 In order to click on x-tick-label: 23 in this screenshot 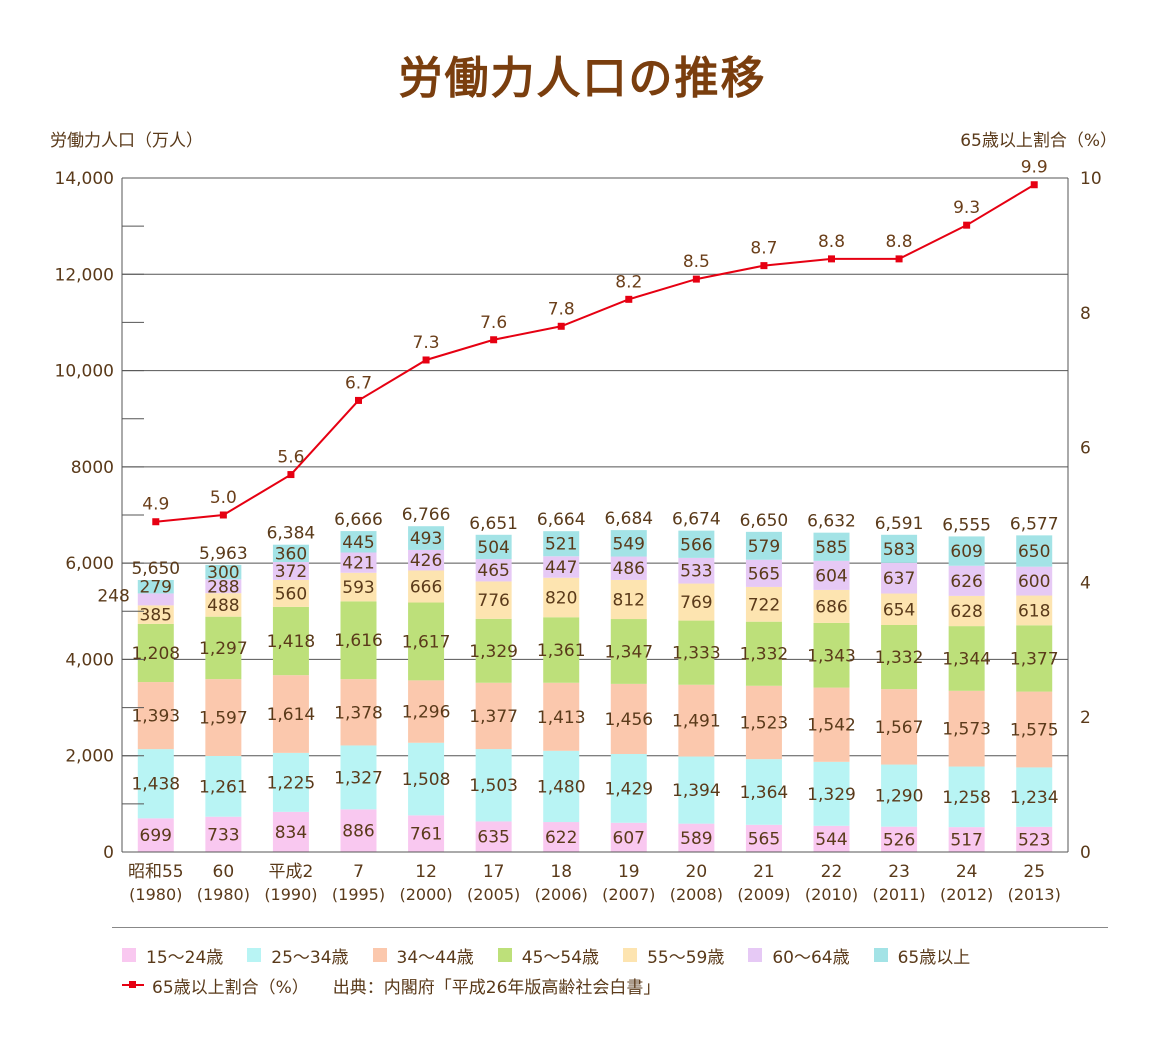, I will do `click(899, 872)`.